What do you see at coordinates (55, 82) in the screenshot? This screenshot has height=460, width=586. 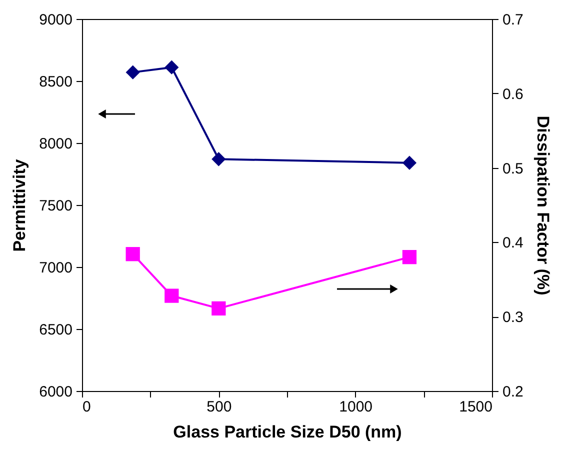 I see `y-tick-label: 8500` at bounding box center [55, 82].